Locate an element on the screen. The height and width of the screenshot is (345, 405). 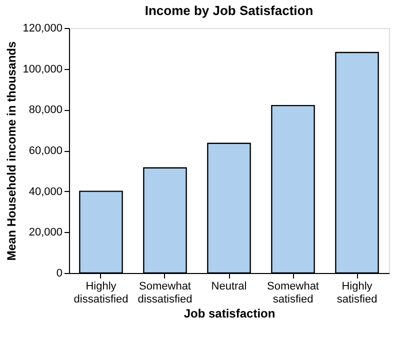
y-tick-label: 80,000 is located at coordinates (45, 110).